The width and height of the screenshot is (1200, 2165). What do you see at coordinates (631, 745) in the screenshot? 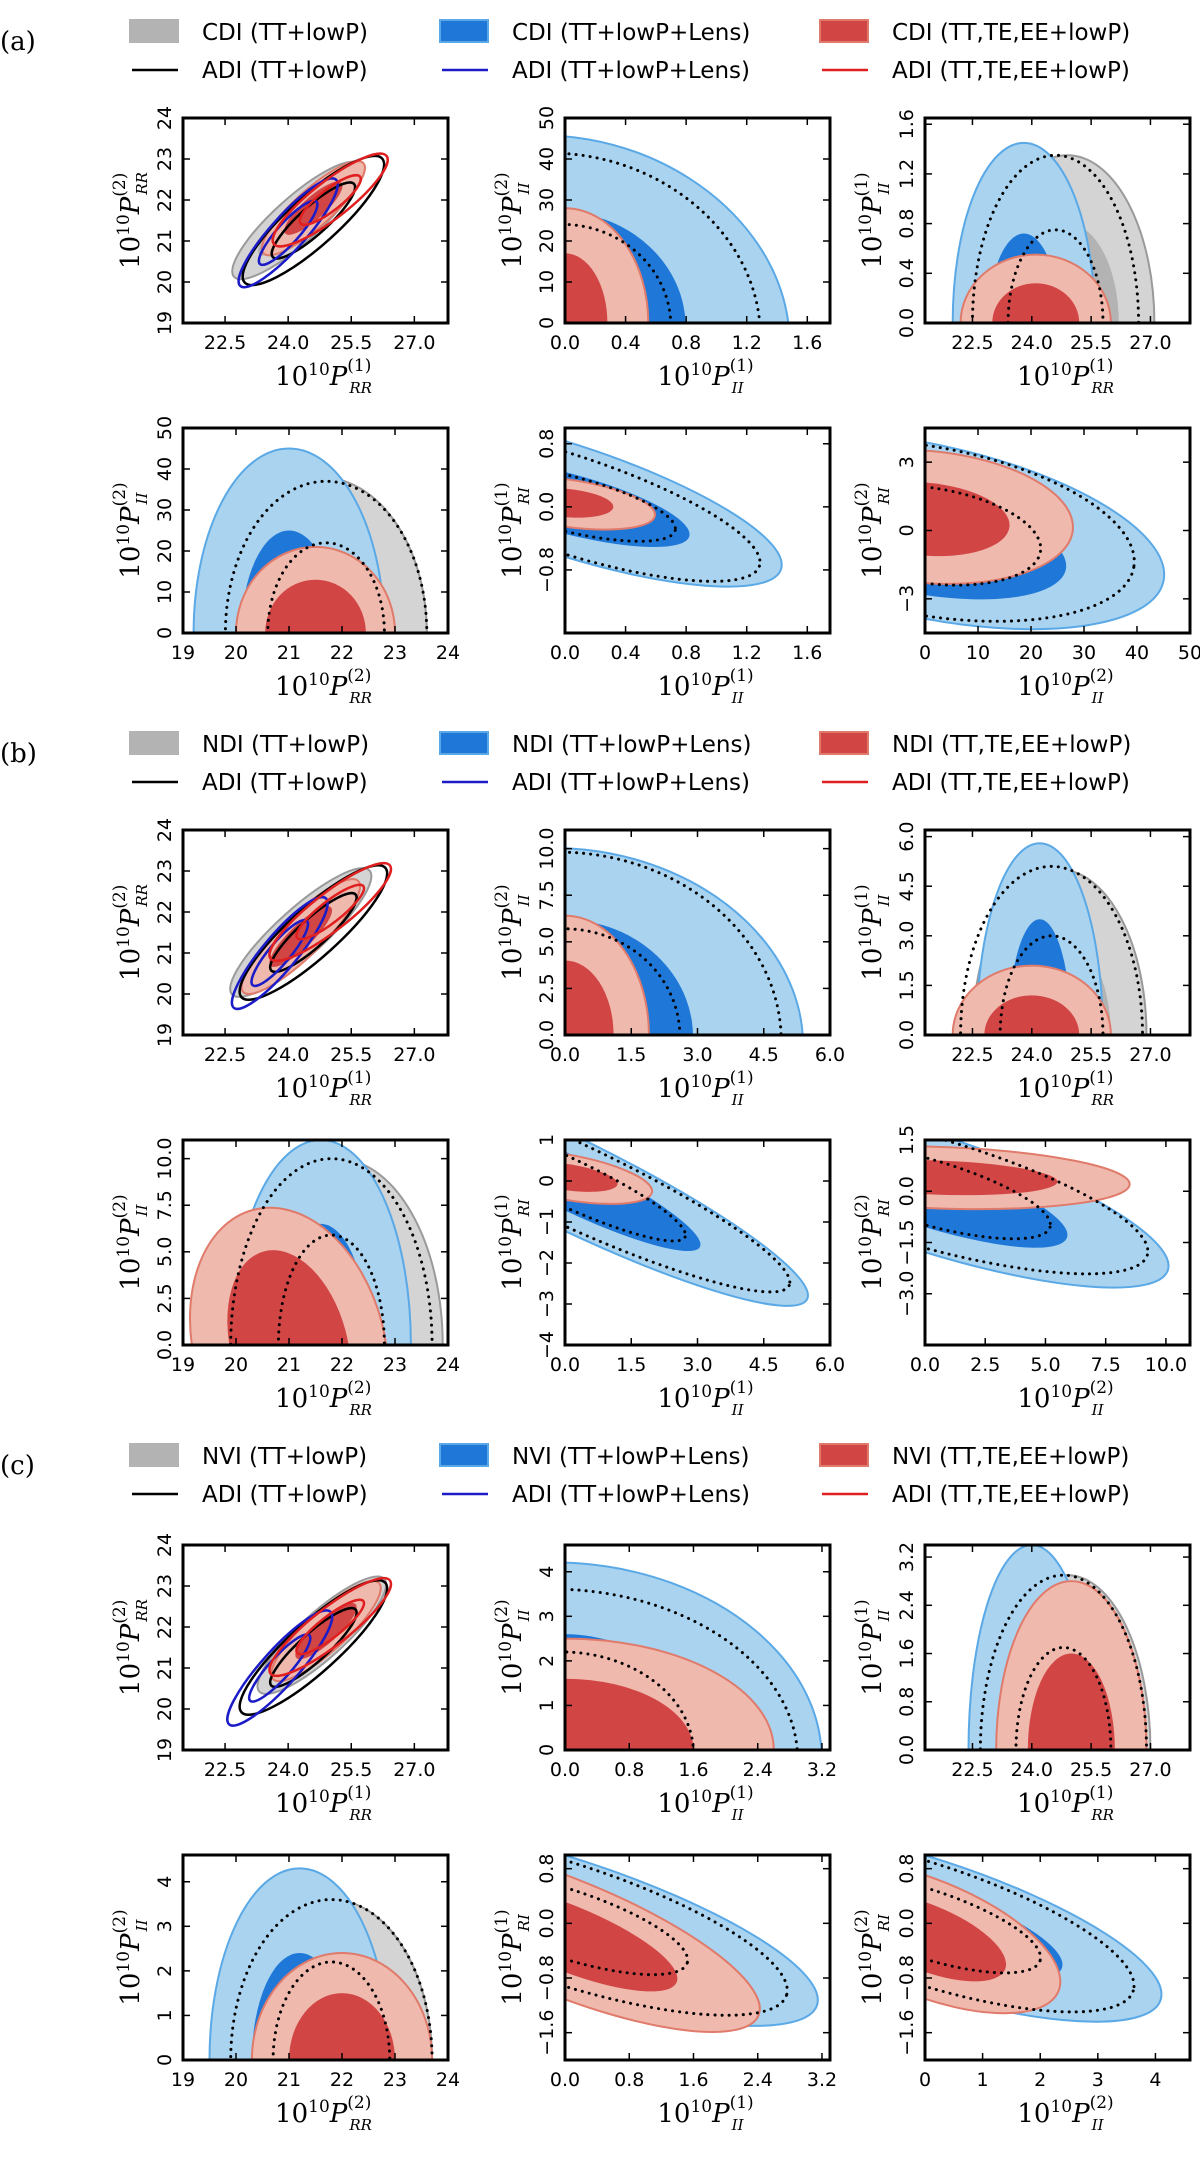
I see `legend-entry: NDI (TT+lowP+Lens)` at bounding box center [631, 745].